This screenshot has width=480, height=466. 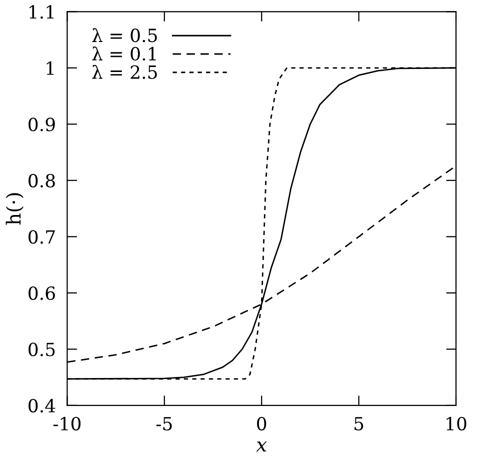 What do you see at coordinates (164, 424) in the screenshot?
I see `x-tick-label: -5` at bounding box center [164, 424].